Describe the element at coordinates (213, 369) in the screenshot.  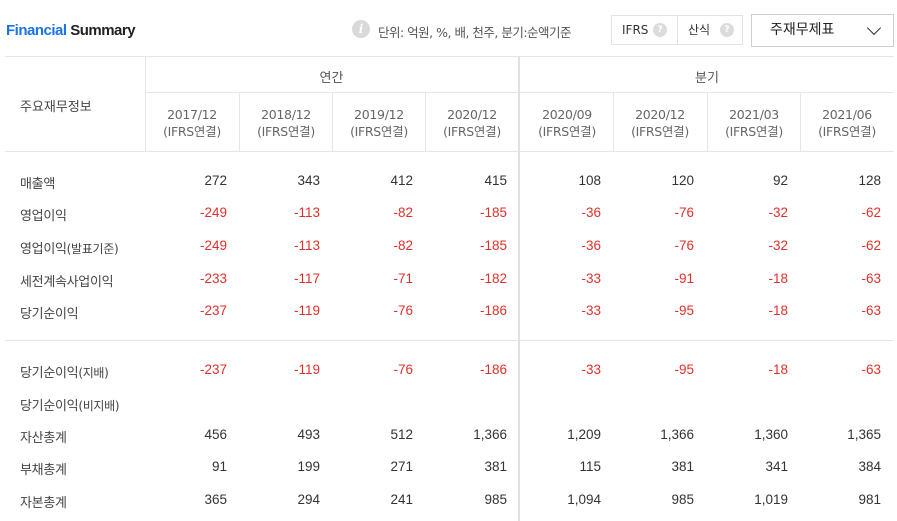
I see `table-cell: -237` at that location.